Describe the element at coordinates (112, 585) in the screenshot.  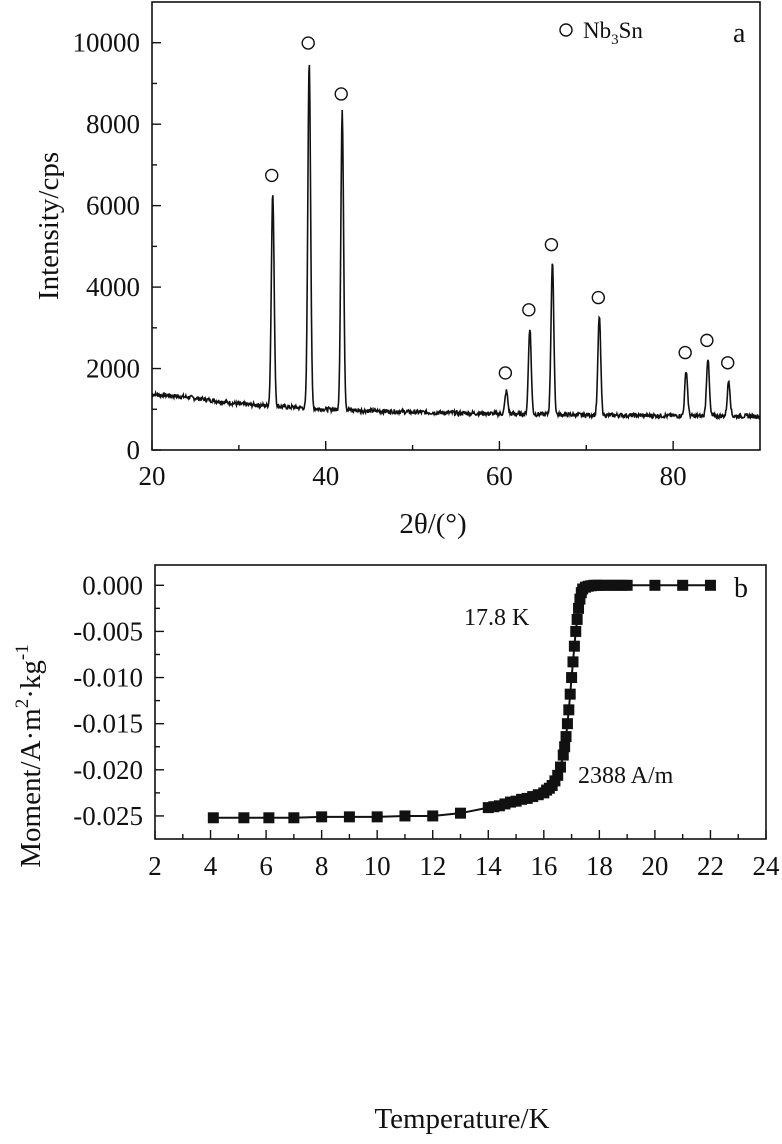
I see `moment-y-tick-label: 0.000` at that location.